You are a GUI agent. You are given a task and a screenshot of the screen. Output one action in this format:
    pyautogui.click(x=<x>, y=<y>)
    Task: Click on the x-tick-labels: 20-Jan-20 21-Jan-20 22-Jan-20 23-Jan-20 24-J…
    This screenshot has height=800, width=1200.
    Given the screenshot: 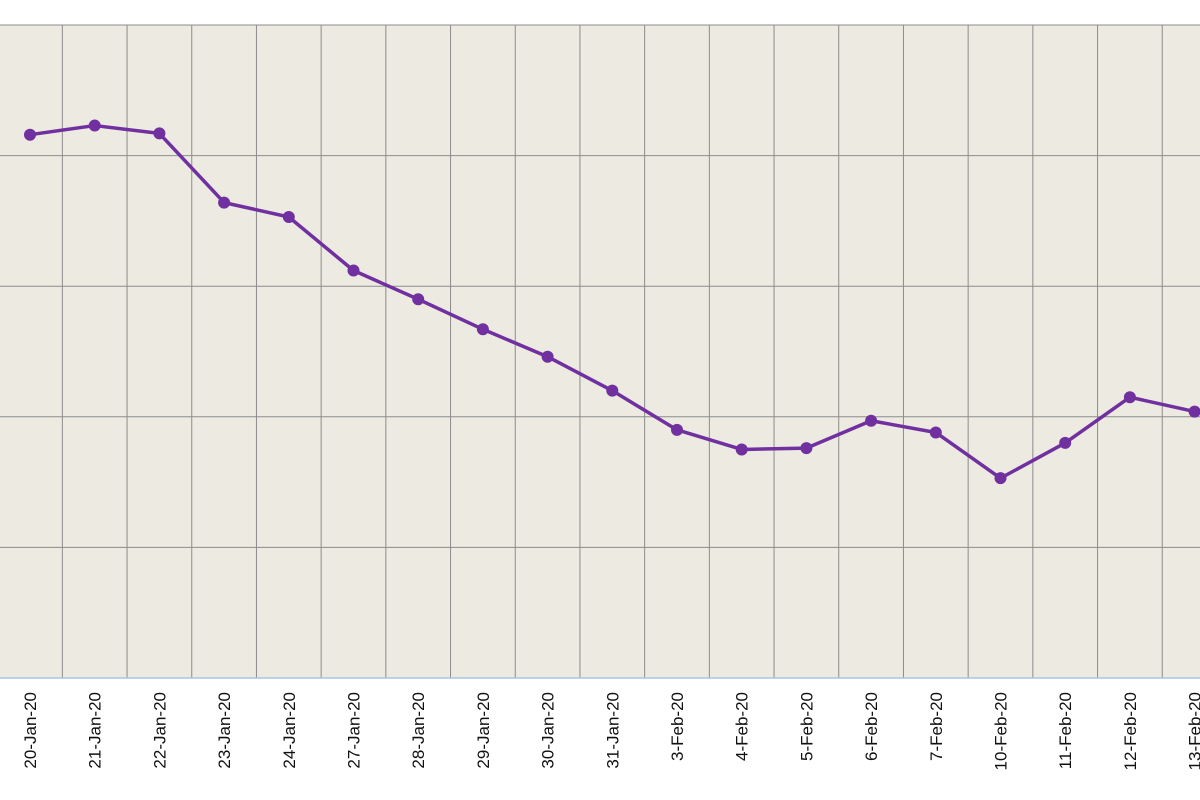 What is the action you would take?
    pyautogui.click(x=610, y=731)
    